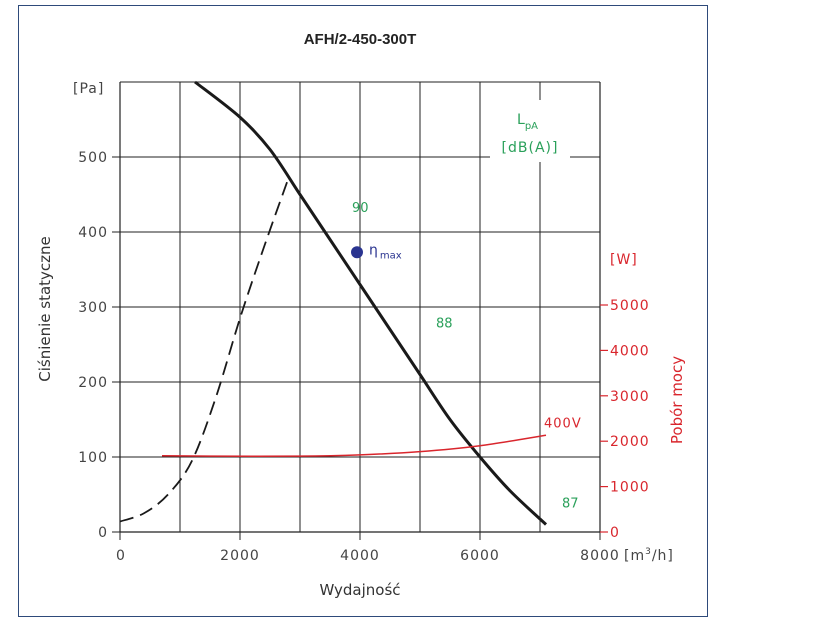 This screenshot has width=820, height=644. Describe the element at coordinates (357, 252) in the screenshot. I see `eta-max-point` at that location.